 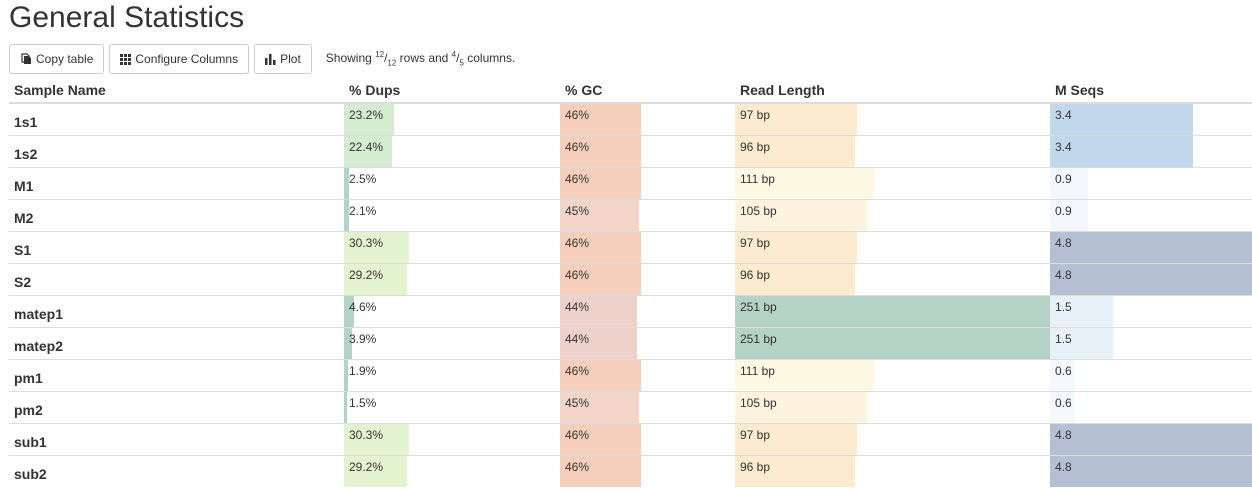 What do you see at coordinates (176, 90) in the screenshot?
I see `header-sample-name: Sample Name` at bounding box center [176, 90].